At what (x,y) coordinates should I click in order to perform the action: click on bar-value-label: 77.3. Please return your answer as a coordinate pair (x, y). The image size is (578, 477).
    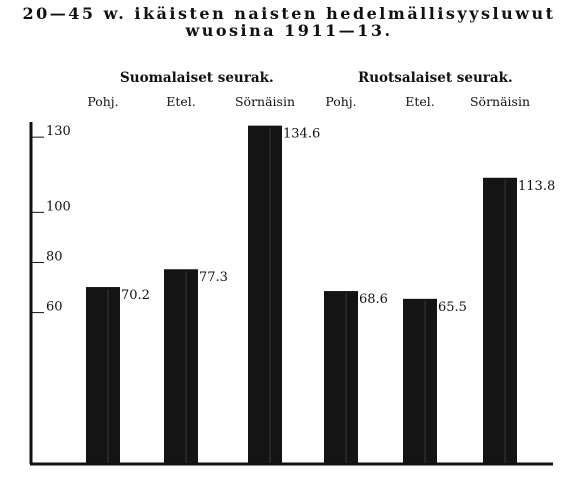
    Looking at the image, I should click on (213, 277).